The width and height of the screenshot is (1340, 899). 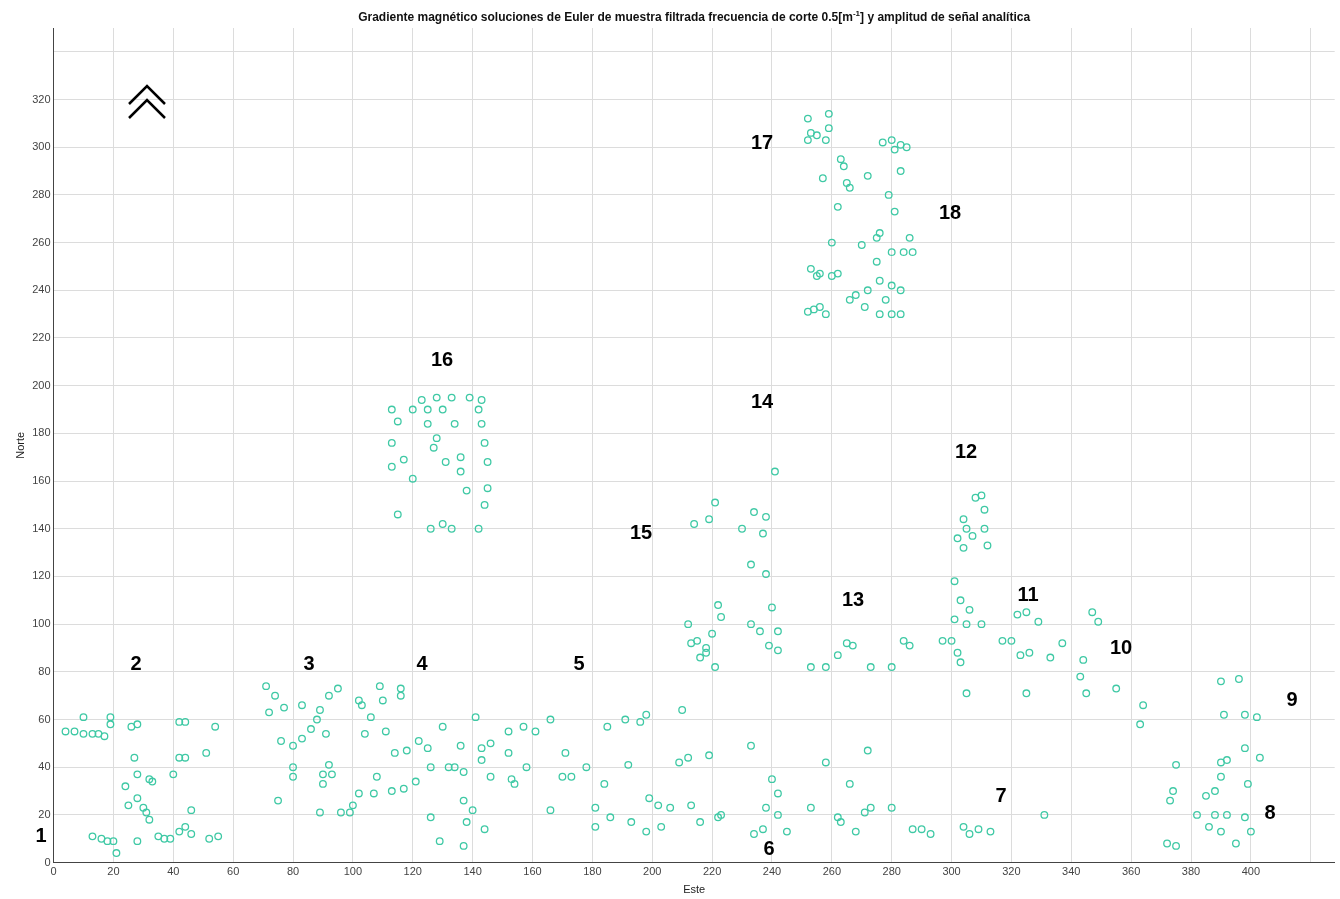 What do you see at coordinates (472, 871) in the screenshot?
I see `x-tick-label: 140` at bounding box center [472, 871].